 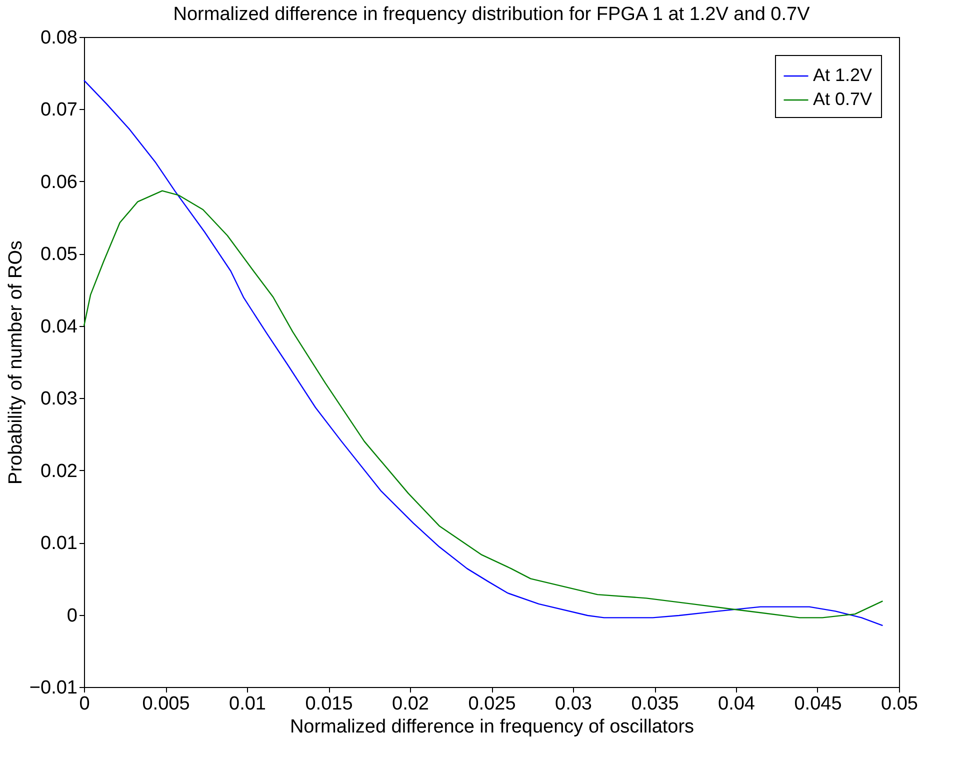 What do you see at coordinates (842, 99) in the screenshot?
I see `legend-label: At 0.7V` at bounding box center [842, 99].